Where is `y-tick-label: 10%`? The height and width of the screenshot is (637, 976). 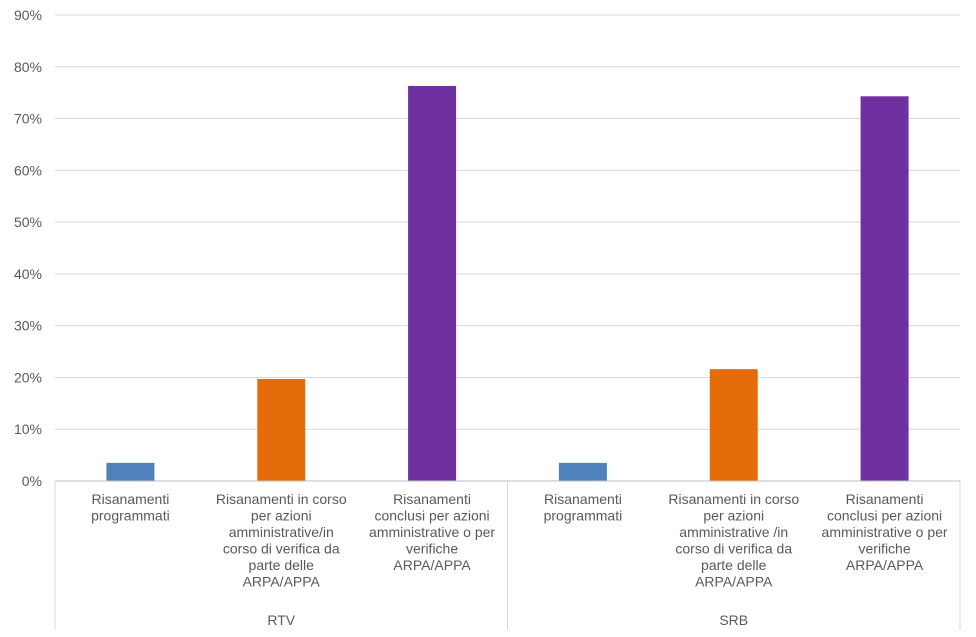
y-tick-label: 10% is located at coordinates (28, 429).